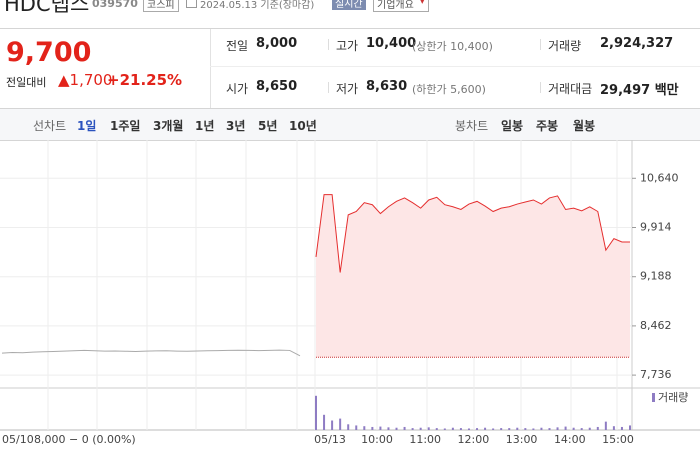 The width and height of the screenshot is (700, 450). What do you see at coordinates (277, 86) in the screenshot?
I see `stat-value: 8,650` at bounding box center [277, 86].